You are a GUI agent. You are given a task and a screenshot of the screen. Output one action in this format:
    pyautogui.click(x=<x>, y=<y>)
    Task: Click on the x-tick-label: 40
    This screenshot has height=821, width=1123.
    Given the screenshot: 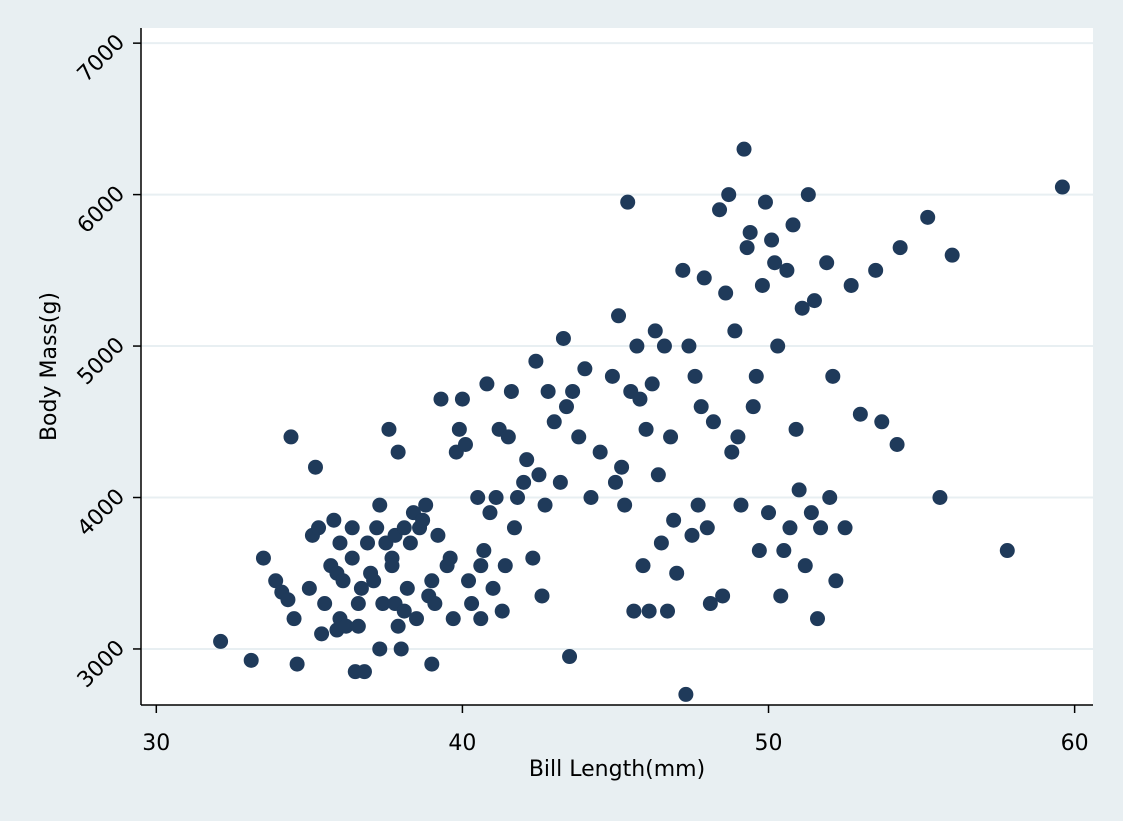 What is the action you would take?
    pyautogui.click(x=462, y=743)
    